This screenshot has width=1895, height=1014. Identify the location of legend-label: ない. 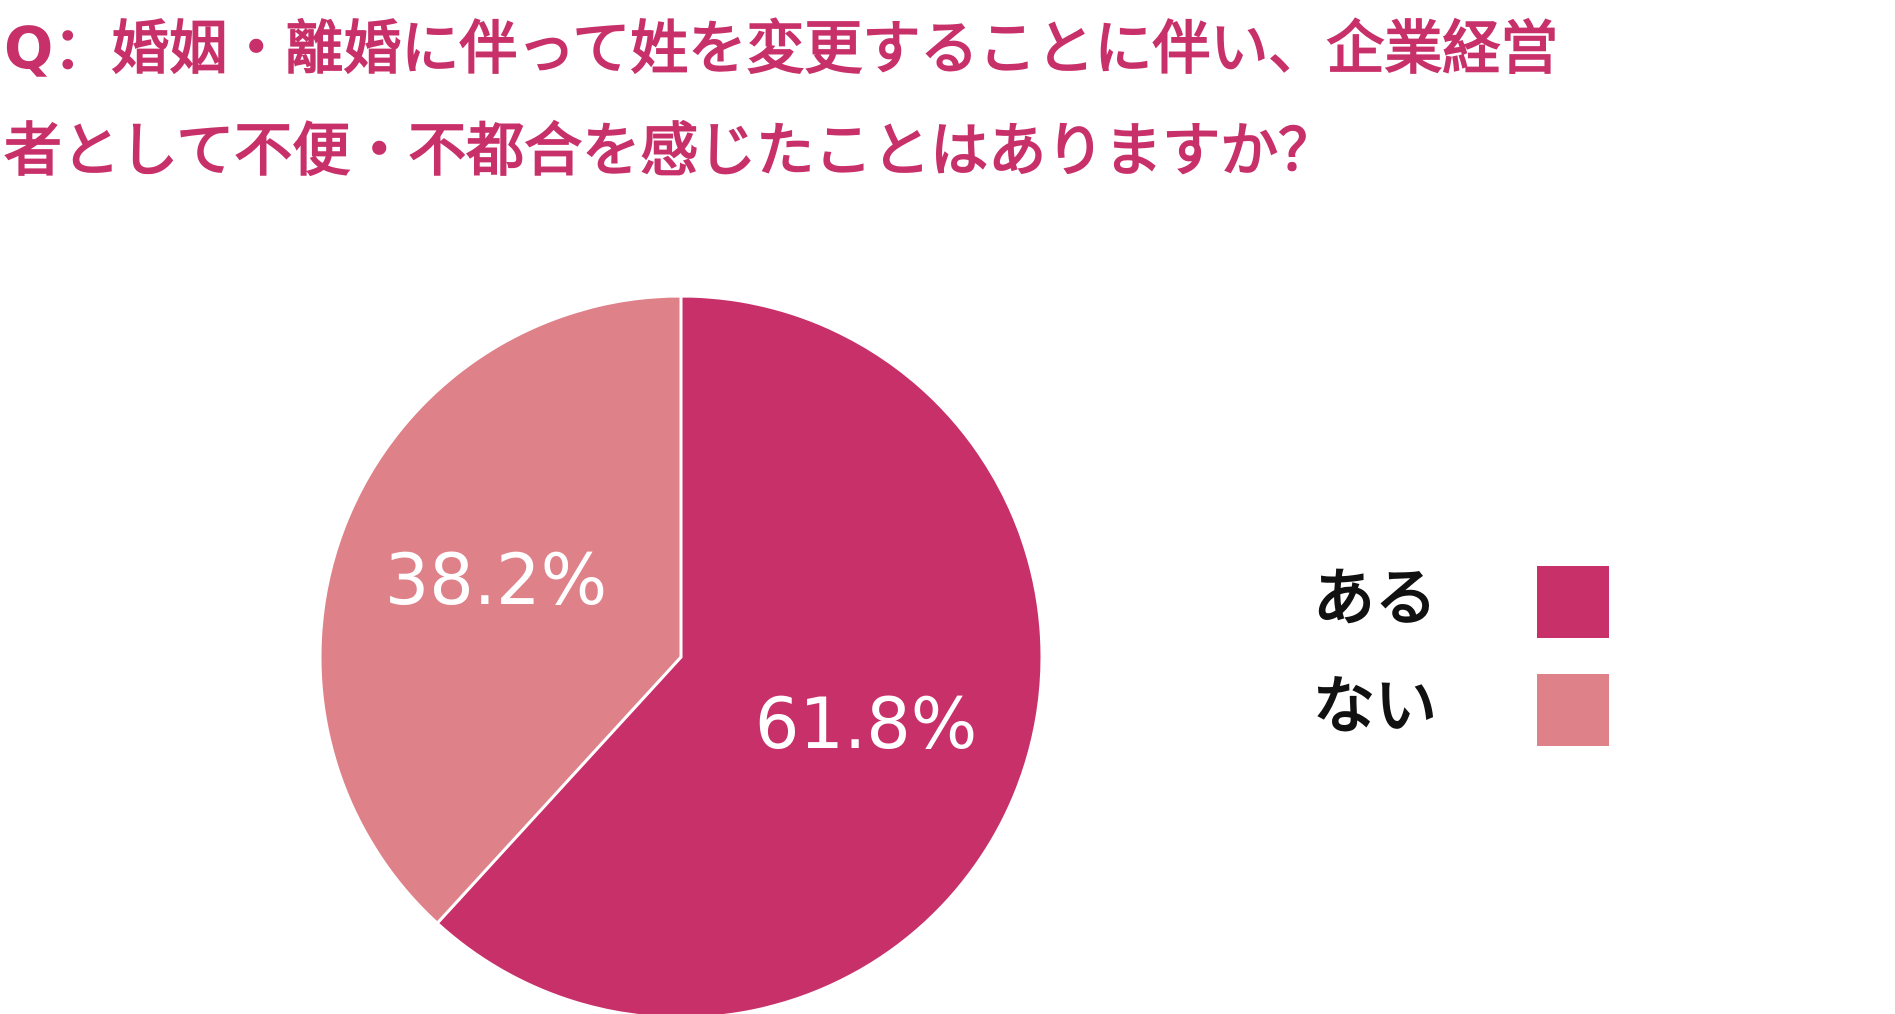
(1375, 705).